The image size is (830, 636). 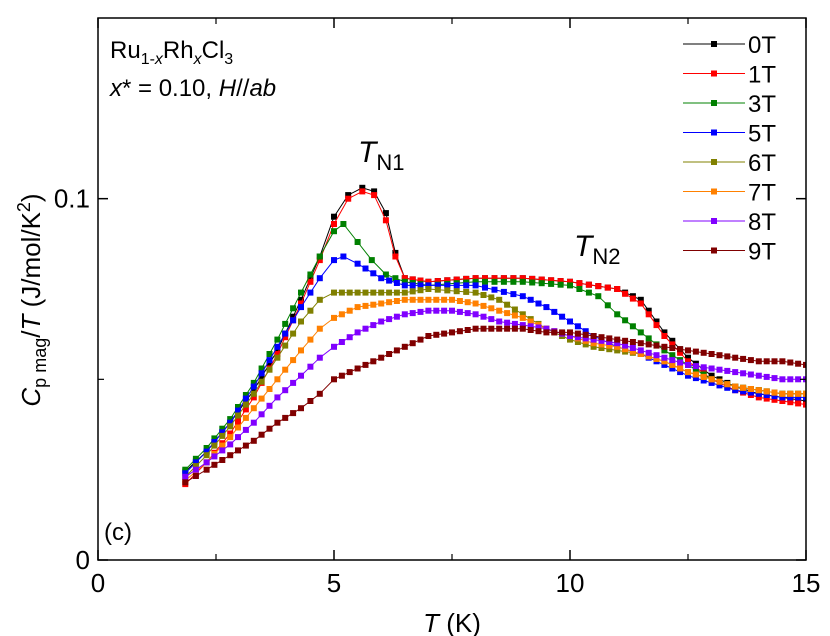 What do you see at coordinates (762, 75) in the screenshot?
I see `legend-label: 1T` at bounding box center [762, 75].